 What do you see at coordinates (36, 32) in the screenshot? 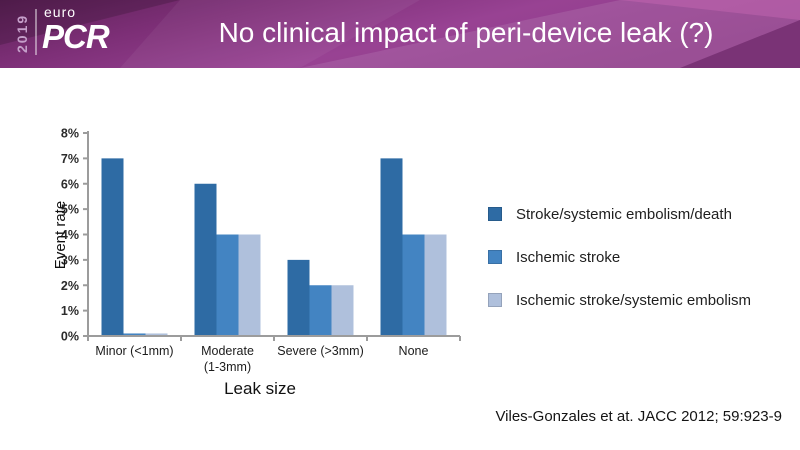
I see `logo-separator` at bounding box center [36, 32].